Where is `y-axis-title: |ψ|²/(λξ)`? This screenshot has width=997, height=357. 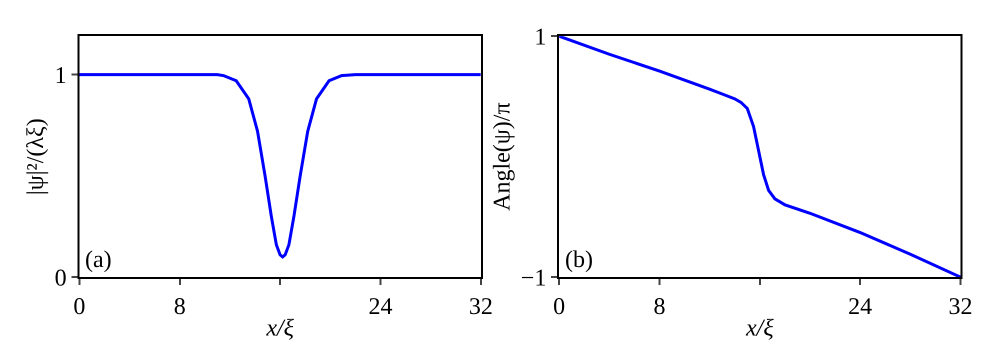
y-axis-title: |ψ|²/(λξ) is located at coordinates (36, 157).